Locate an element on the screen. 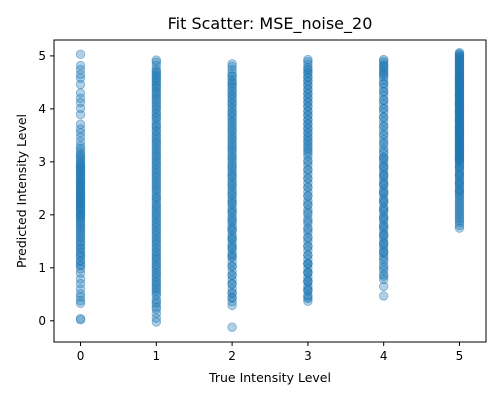 The width and height of the screenshot is (500, 400). x-tick-label: 5 is located at coordinates (460, 356).